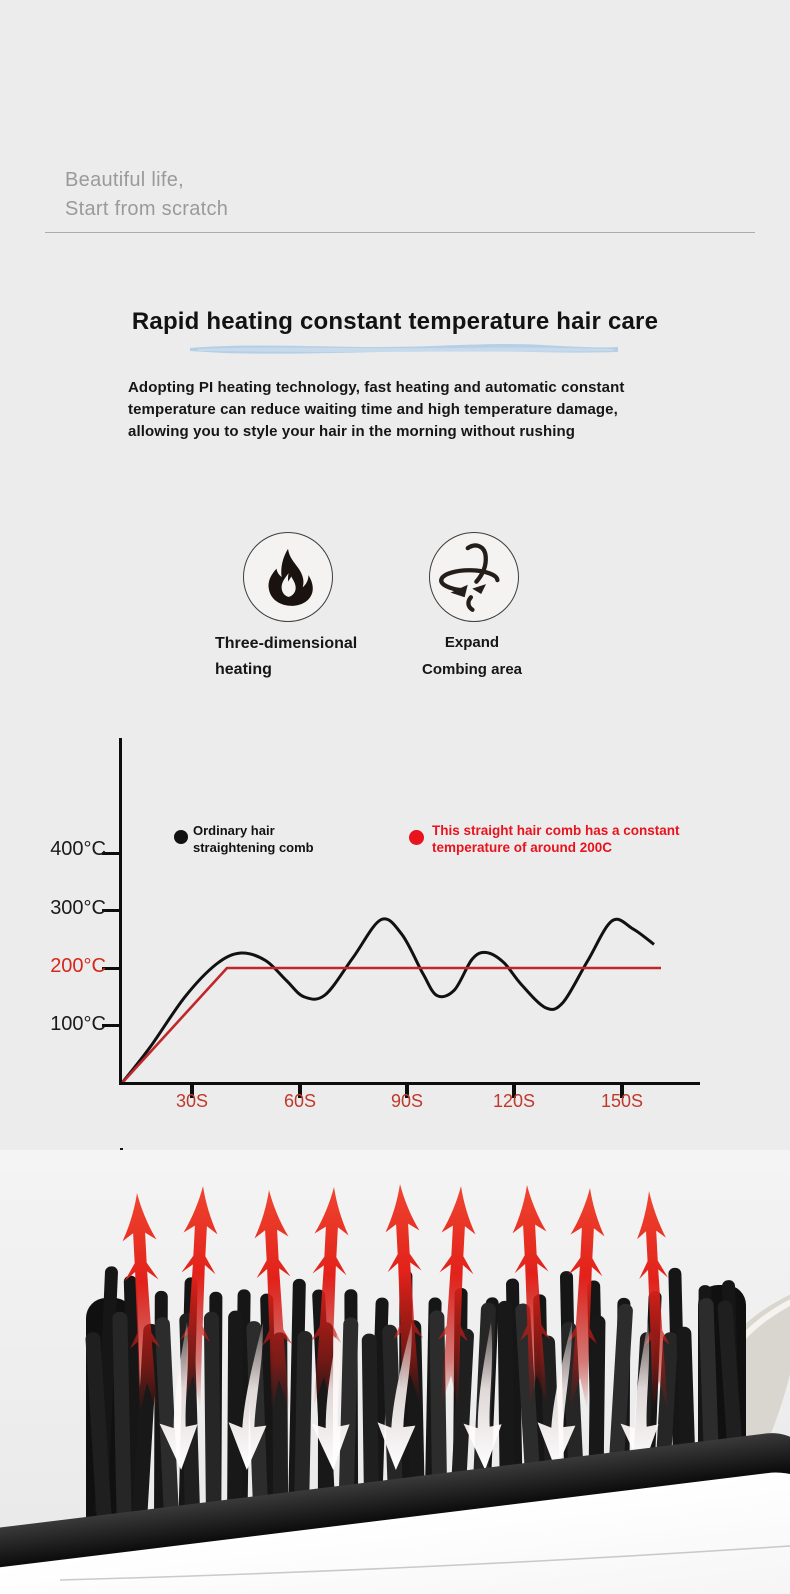 The image size is (790, 1594). I want to click on x-tick-label-90s: 90S, so click(407, 1101).